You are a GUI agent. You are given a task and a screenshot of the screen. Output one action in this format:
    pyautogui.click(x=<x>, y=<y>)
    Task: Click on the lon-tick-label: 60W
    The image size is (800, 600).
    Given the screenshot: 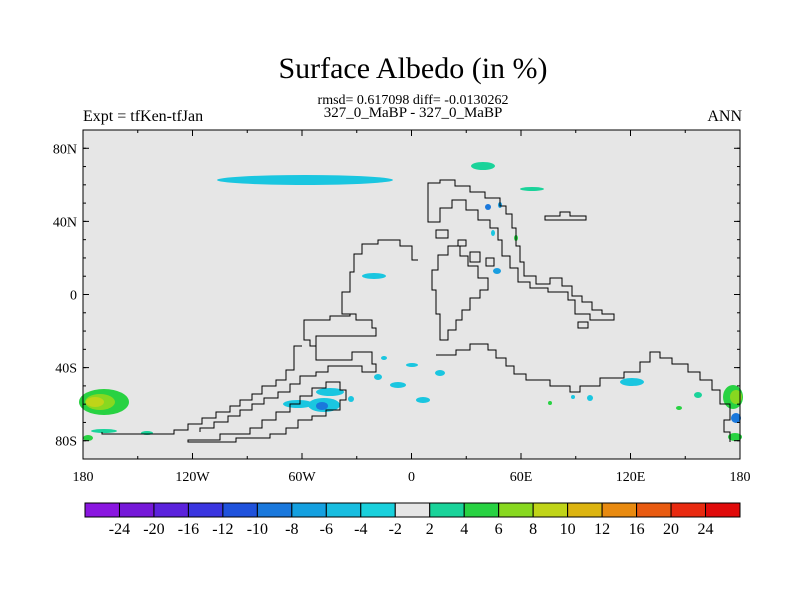 What is the action you would take?
    pyautogui.click(x=302, y=477)
    